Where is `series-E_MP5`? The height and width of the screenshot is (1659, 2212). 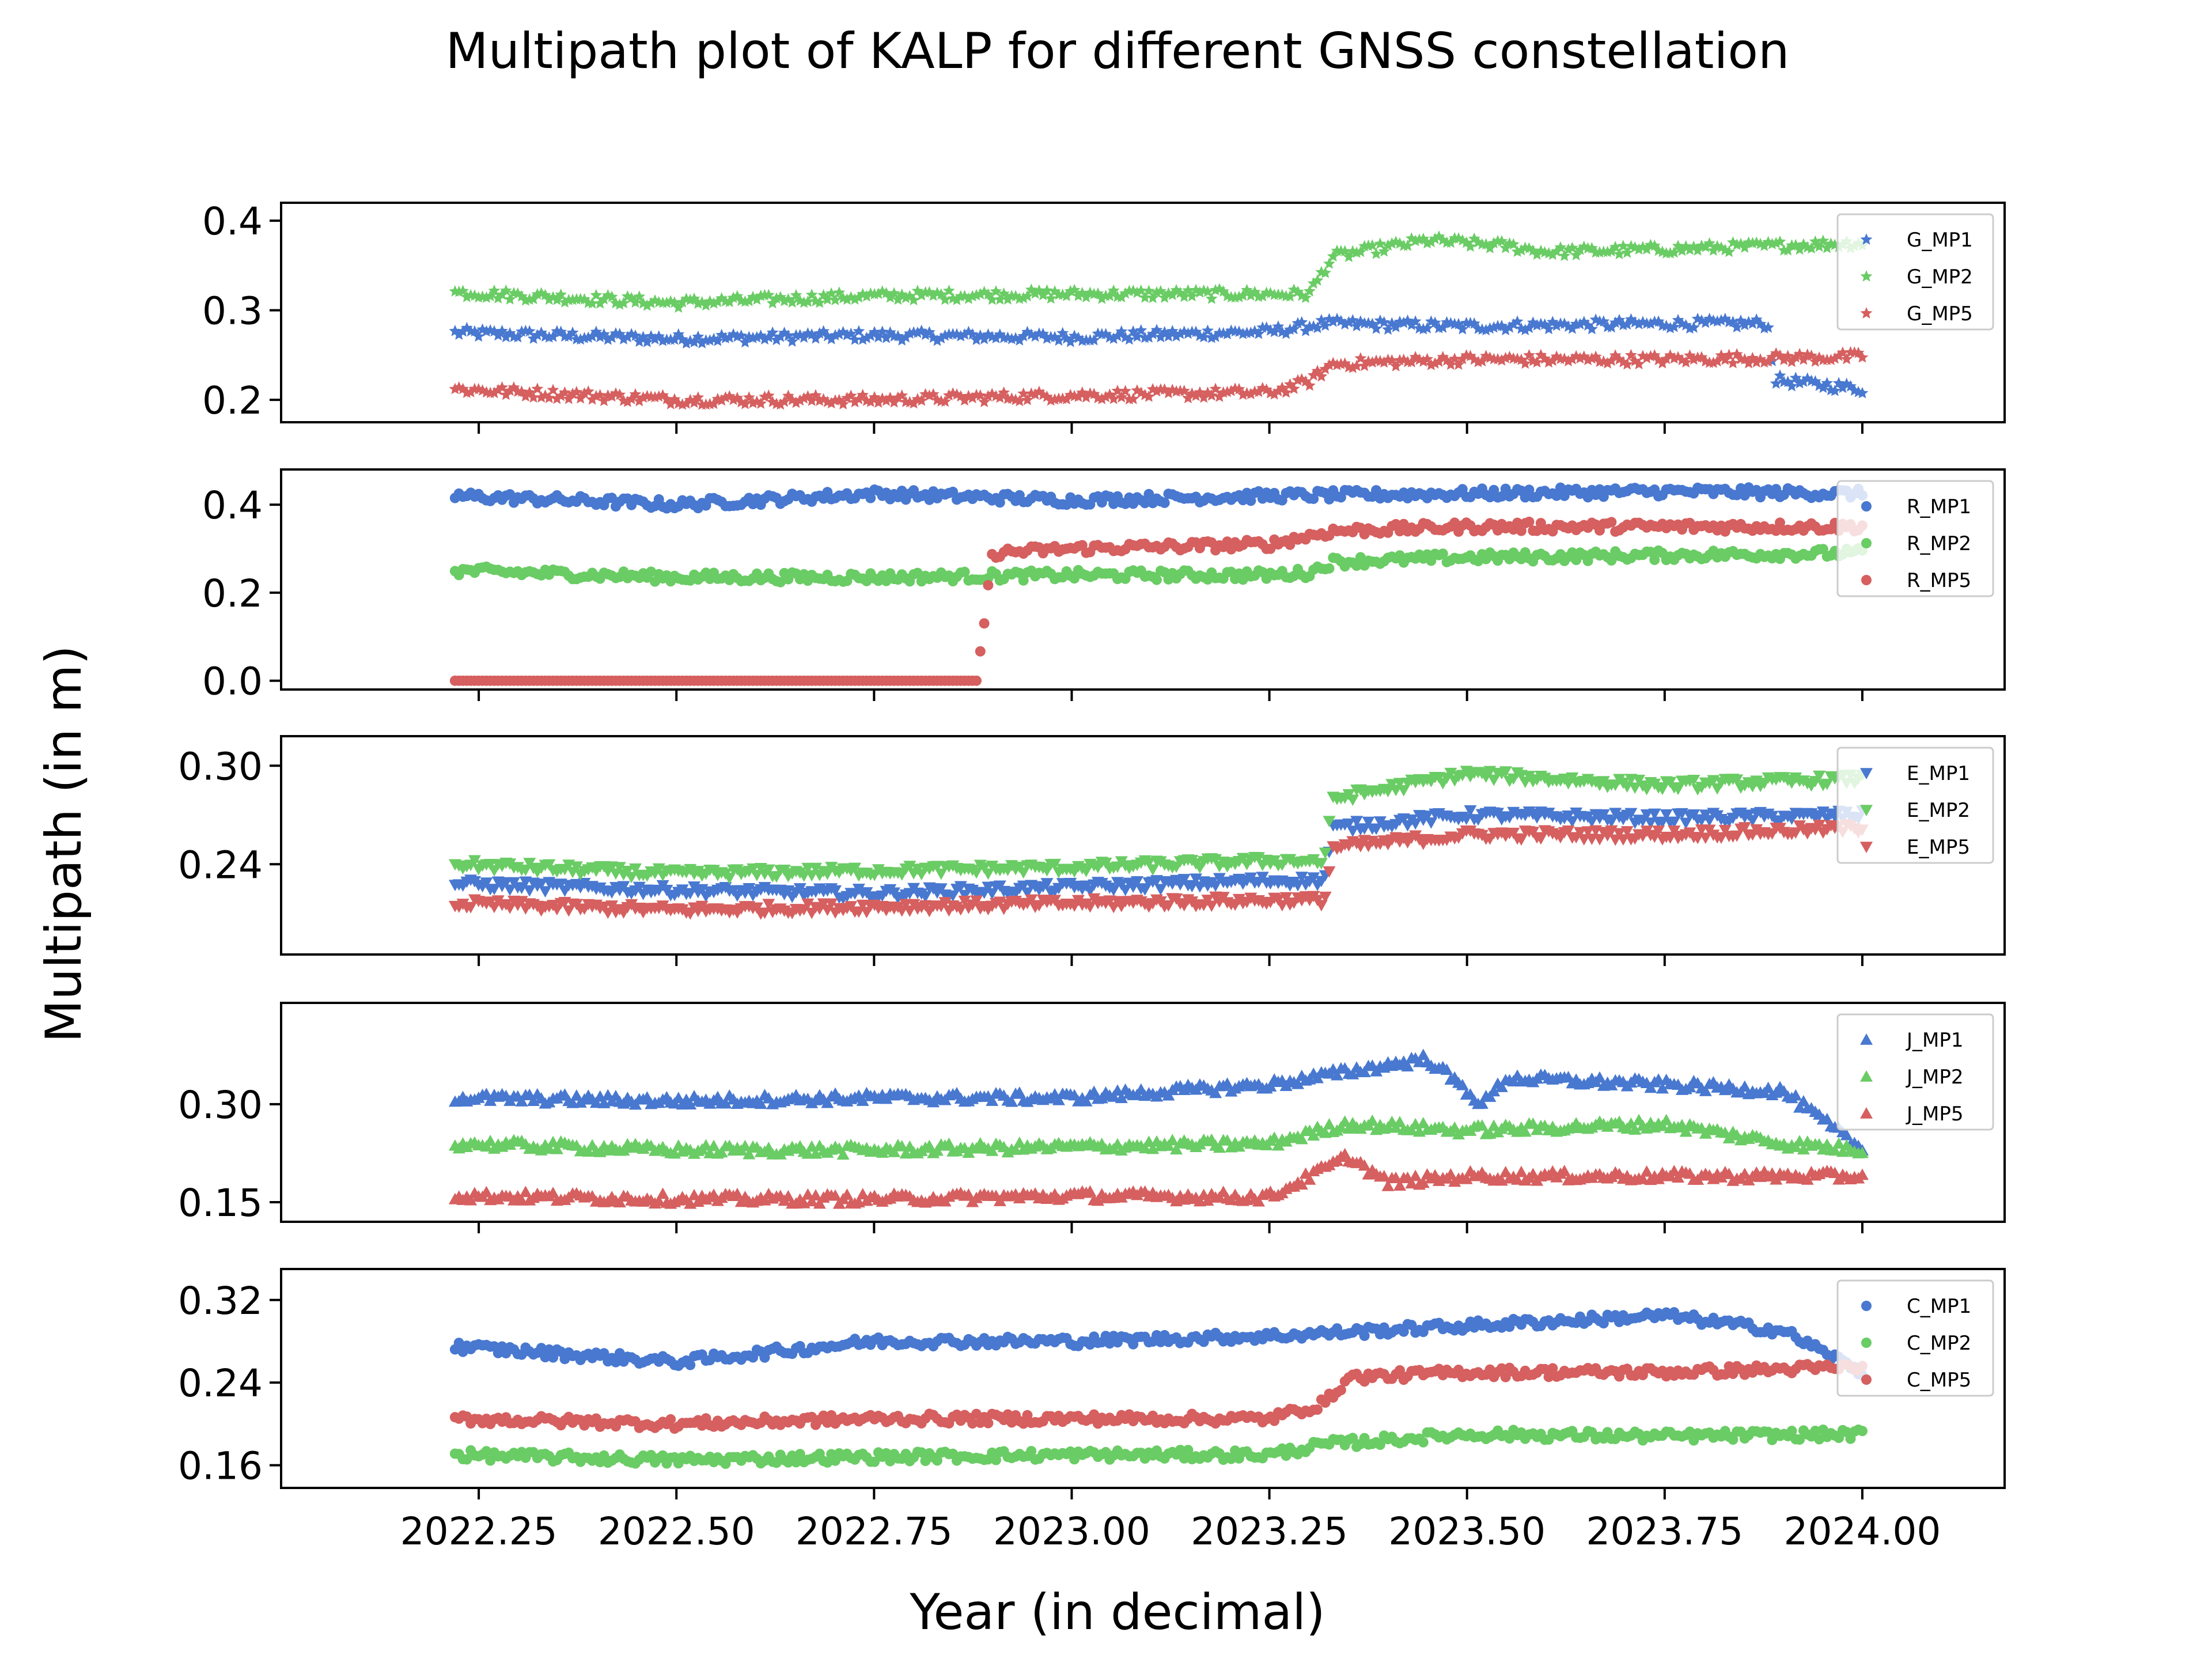
series-E_MP5 is located at coordinates (1158, 869).